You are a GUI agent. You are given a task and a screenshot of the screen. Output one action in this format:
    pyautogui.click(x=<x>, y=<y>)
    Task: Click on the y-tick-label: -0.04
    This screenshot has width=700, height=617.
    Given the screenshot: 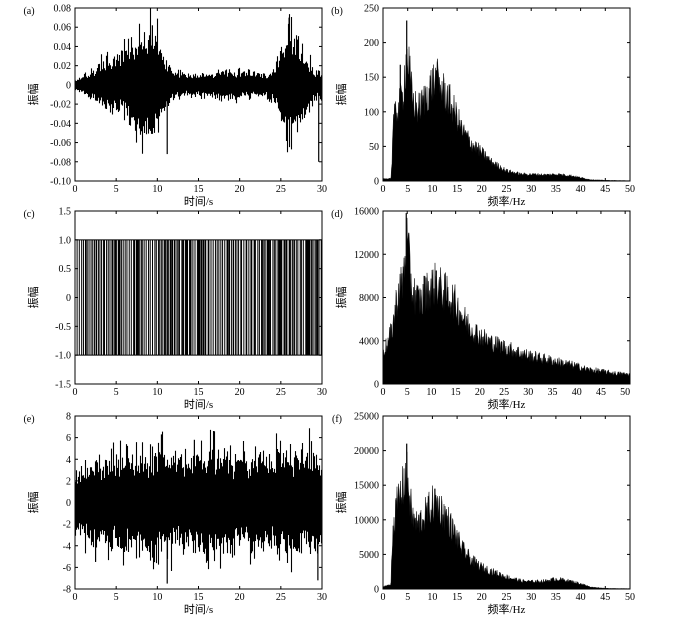 What is the action you would take?
    pyautogui.click(x=60, y=124)
    